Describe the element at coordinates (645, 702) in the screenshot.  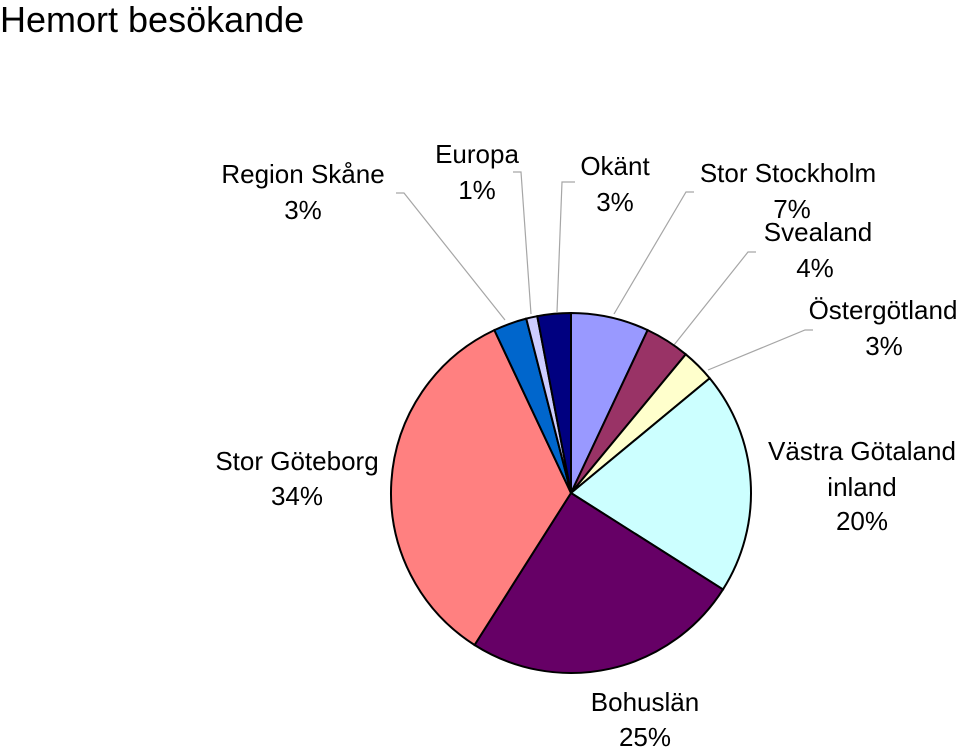
I see `slice-name-label-4: Bohuslän` at that location.